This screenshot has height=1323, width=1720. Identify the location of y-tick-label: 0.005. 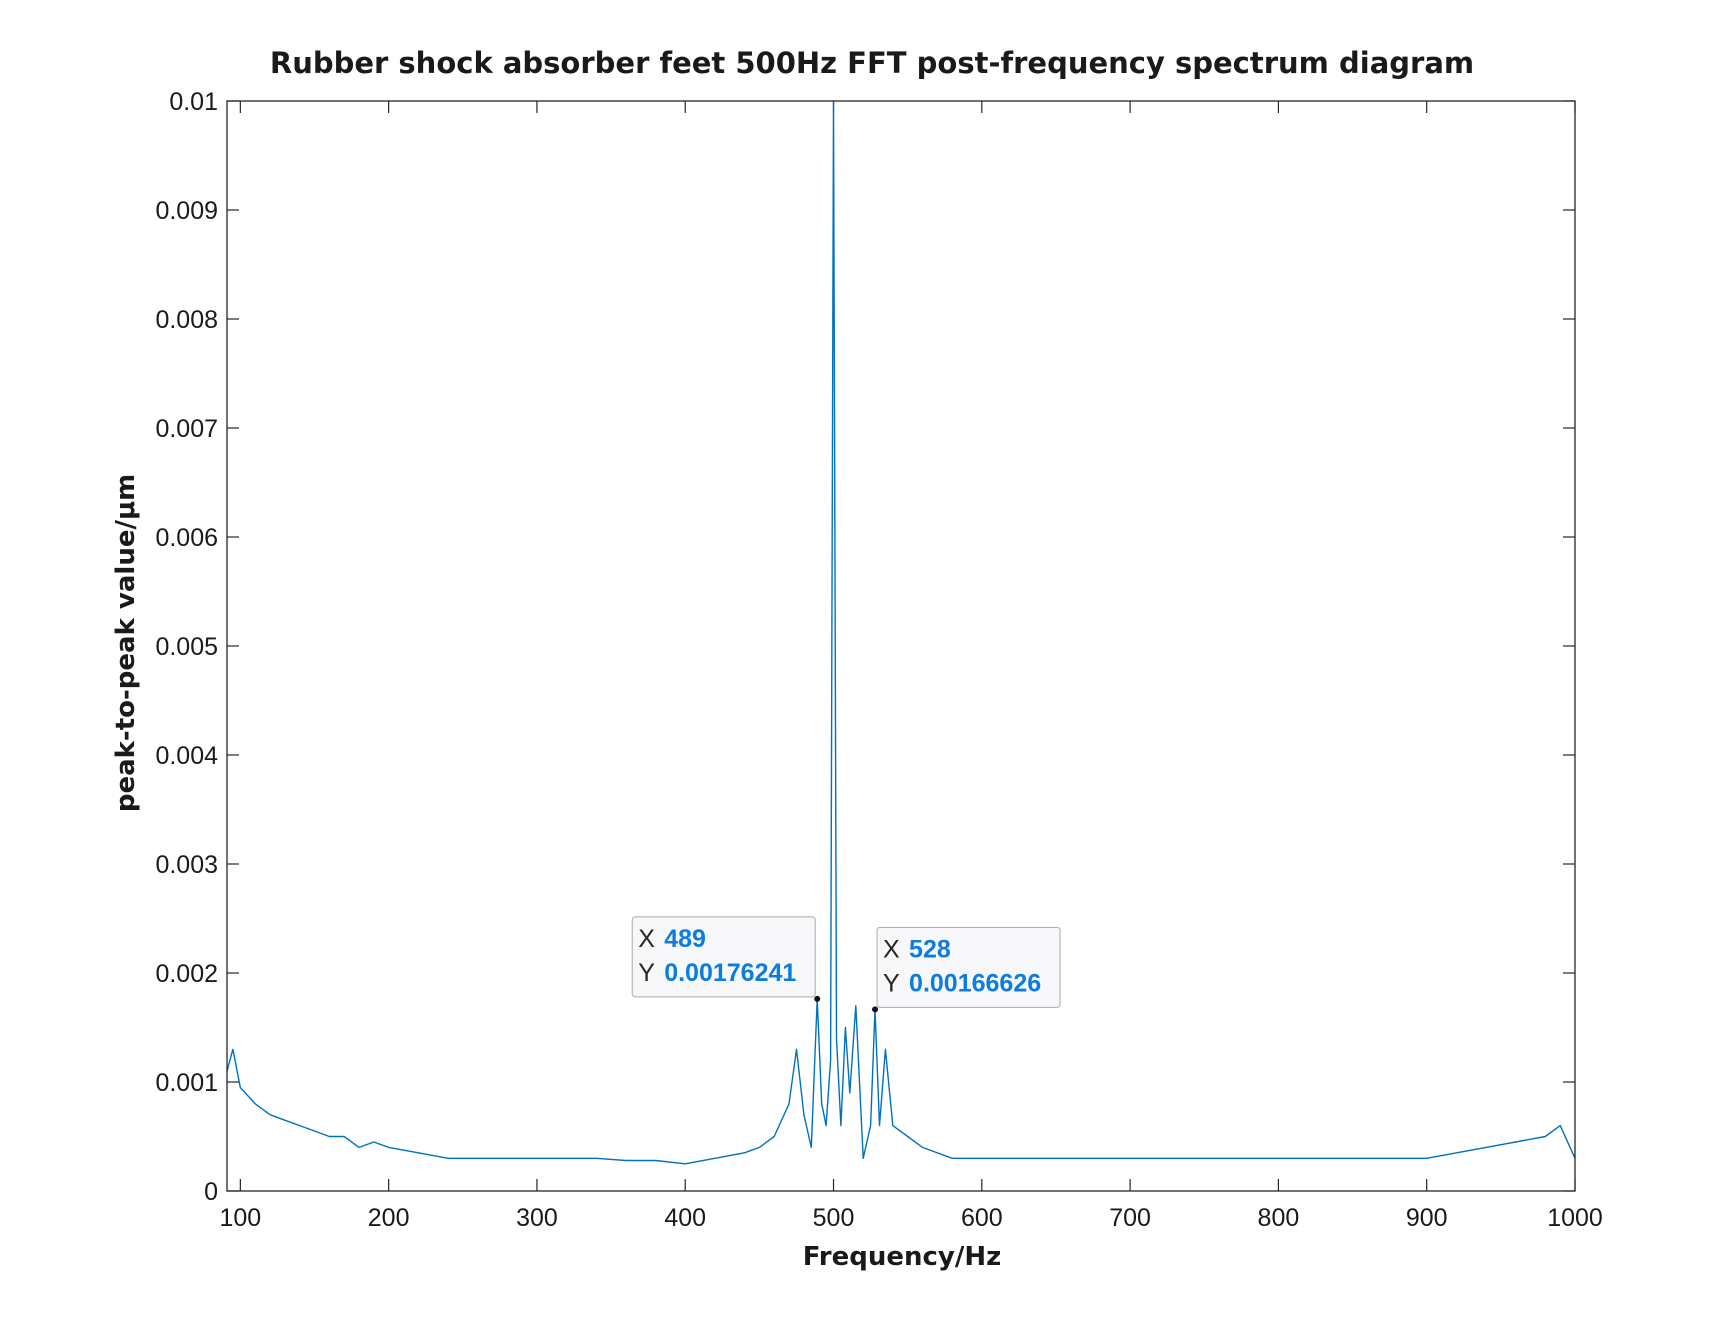
(186, 647).